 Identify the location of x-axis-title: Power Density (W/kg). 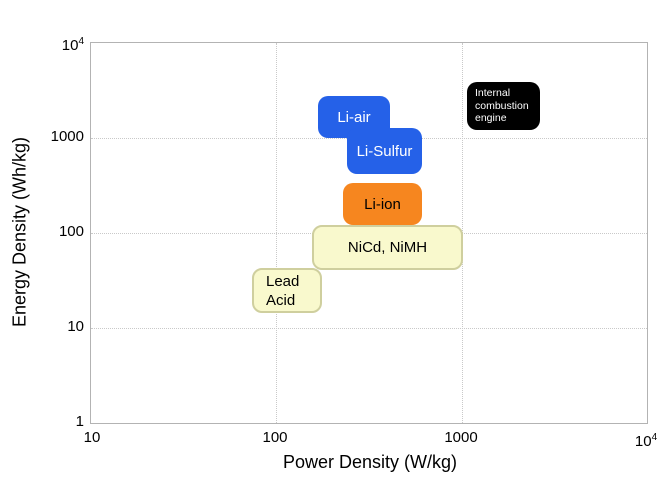
(370, 462).